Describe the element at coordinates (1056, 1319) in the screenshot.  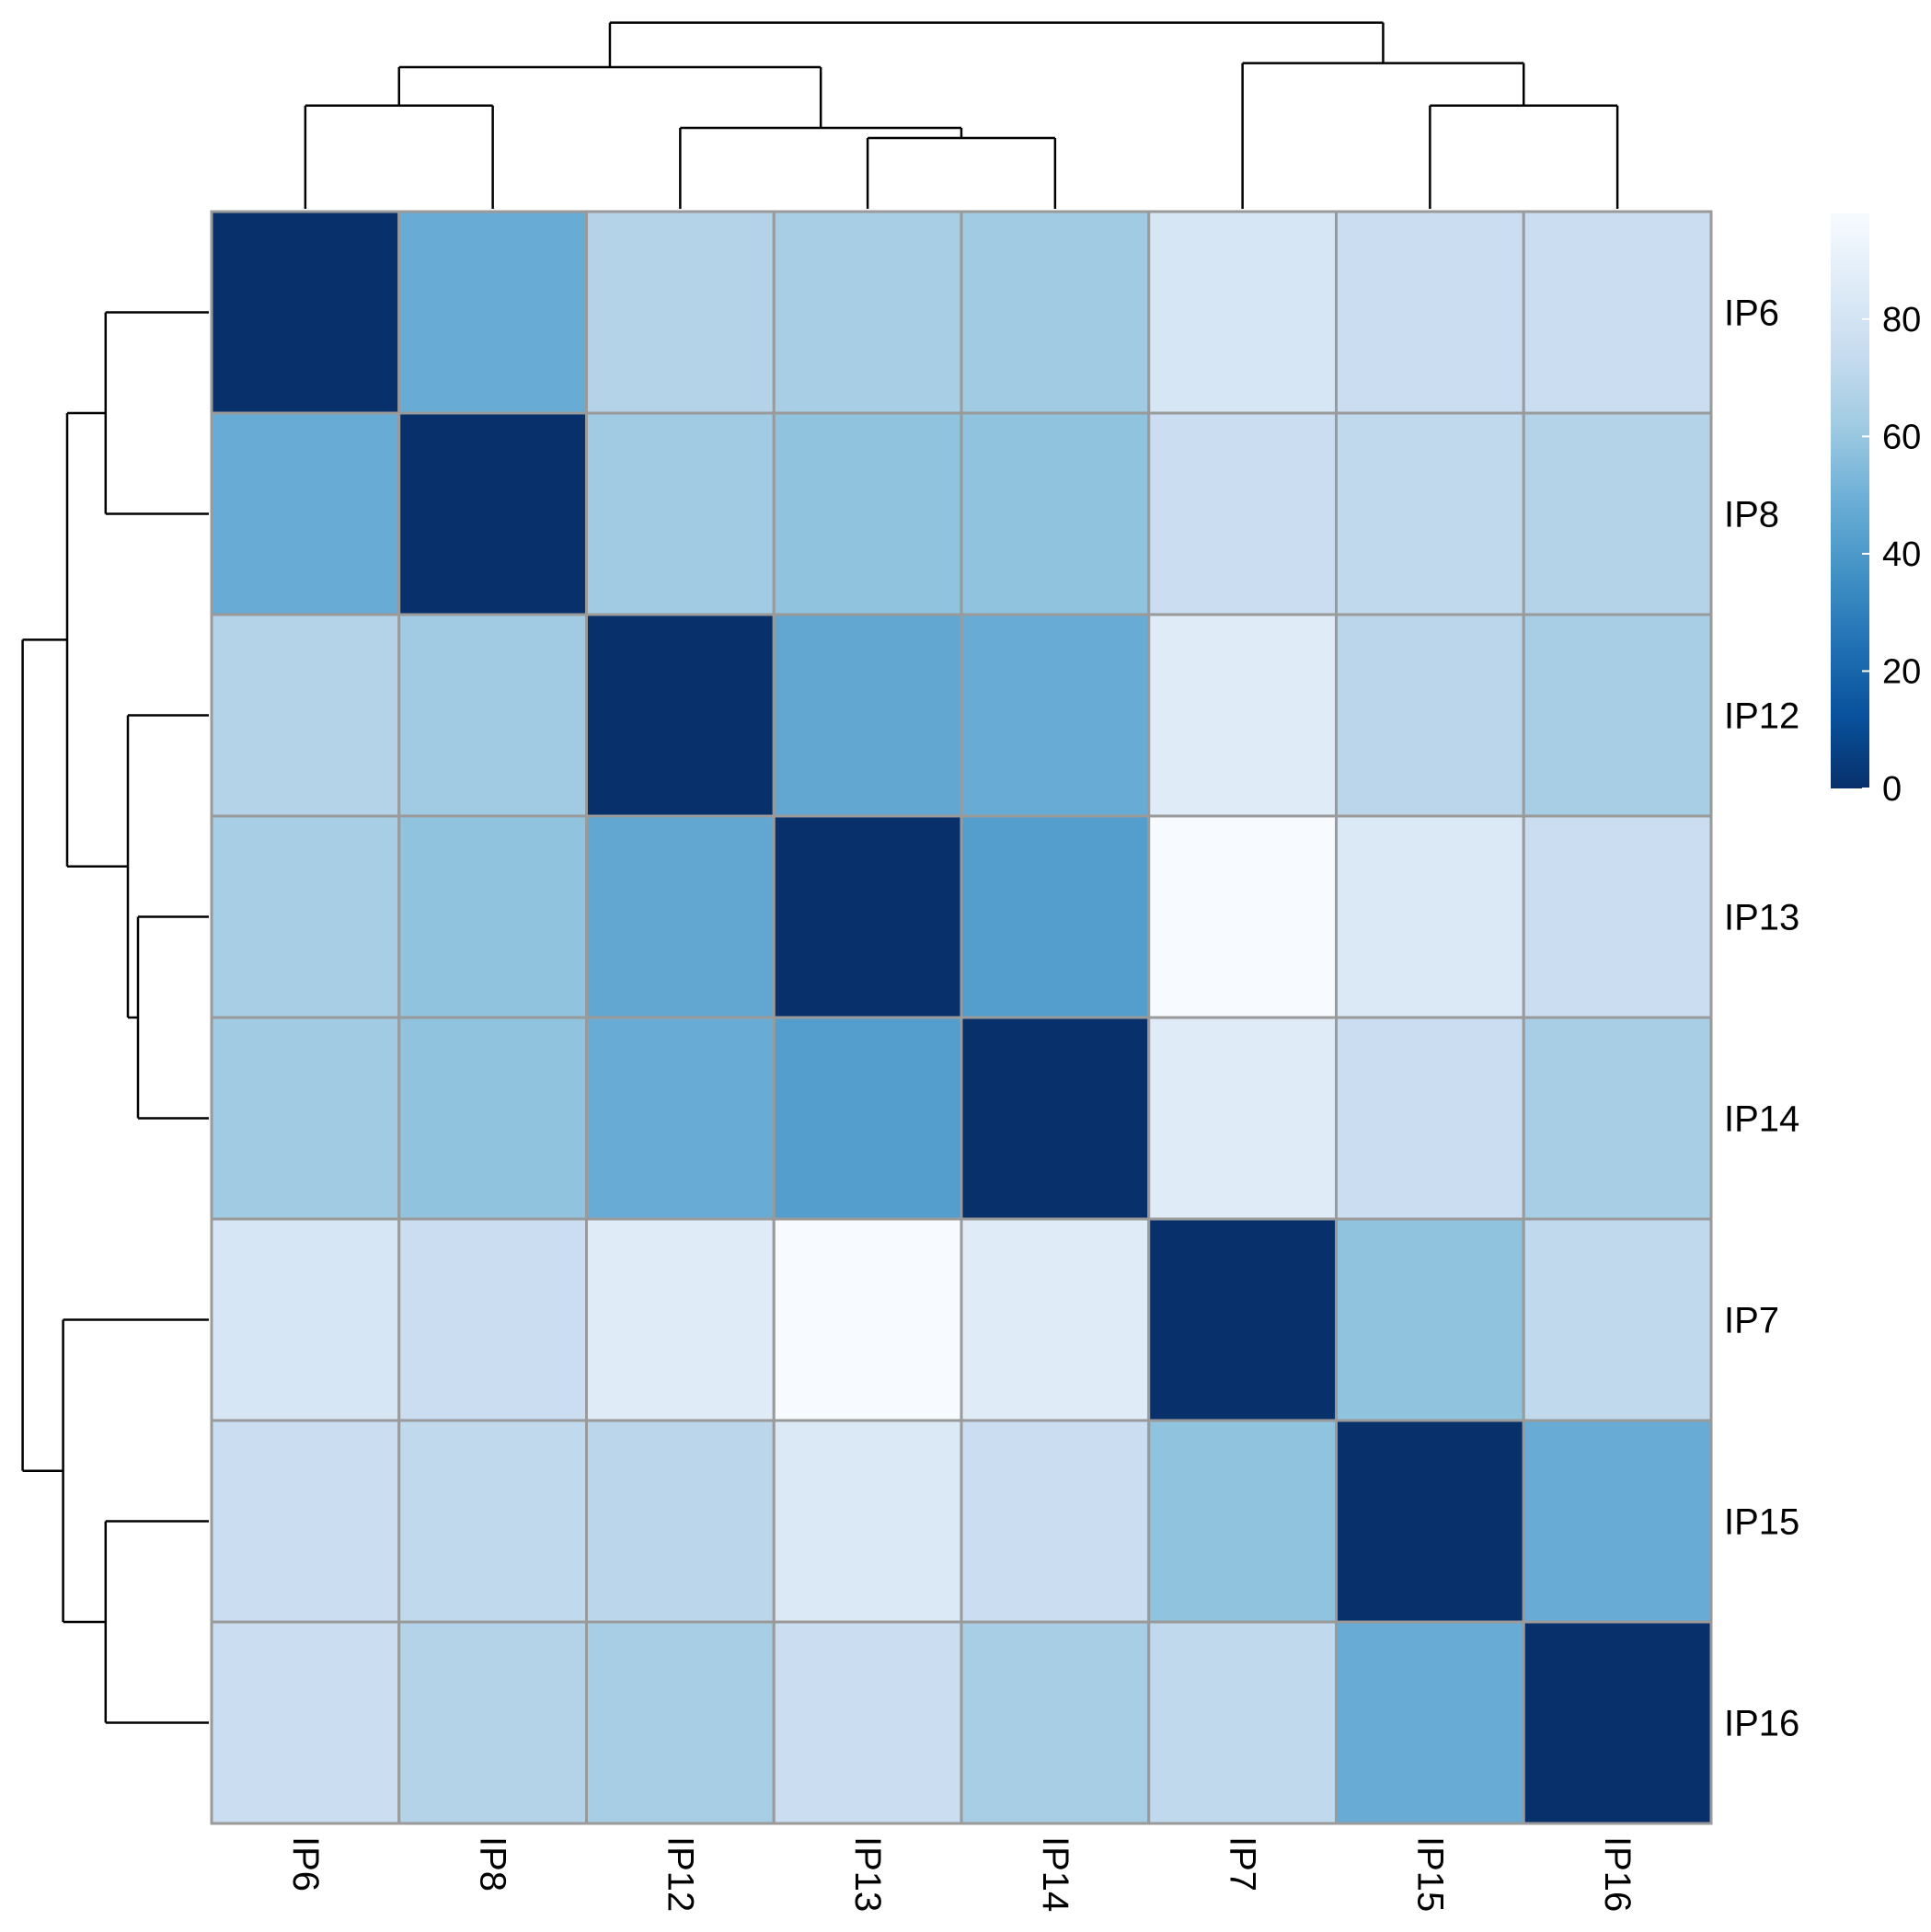
I see `heatmap-cell-IP7-IP14` at that location.